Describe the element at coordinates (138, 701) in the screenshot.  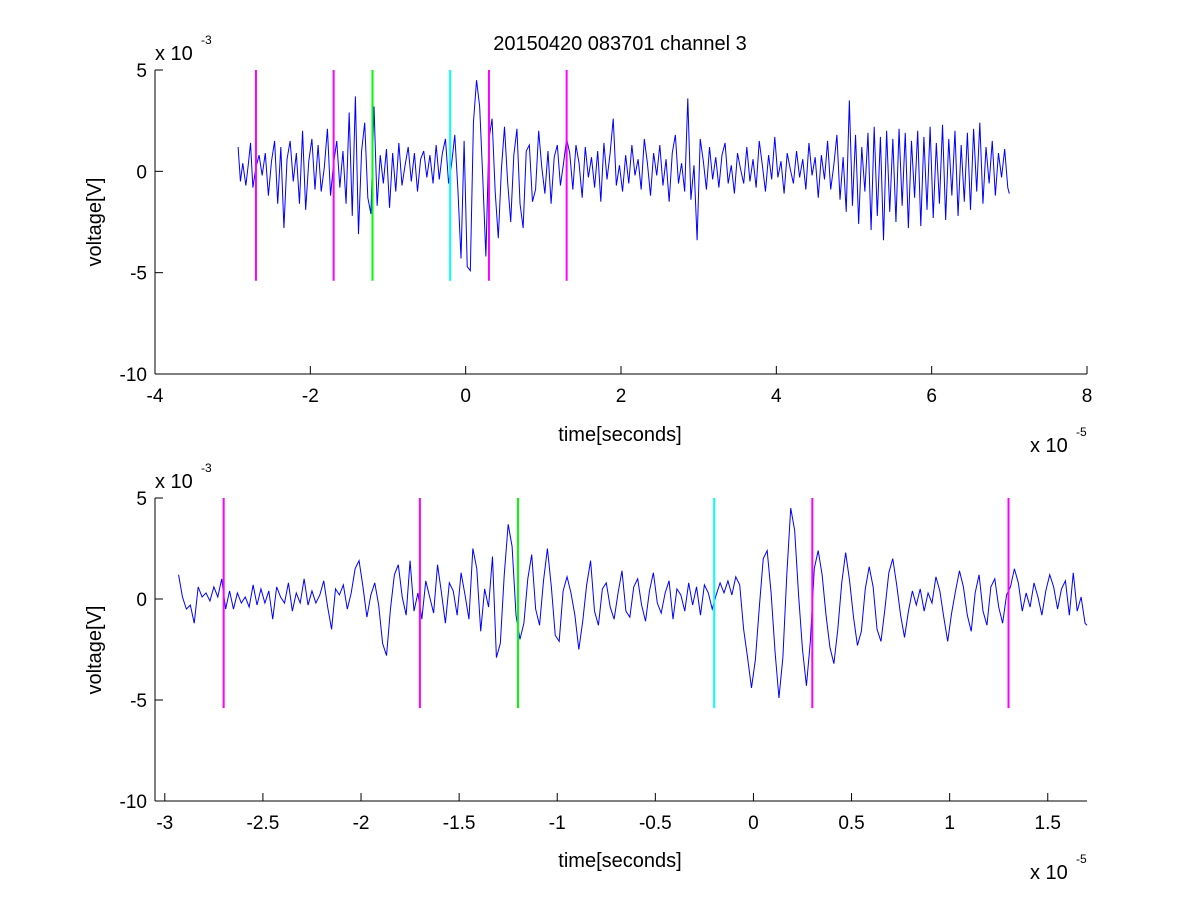
I see `bottom-y-tick-label: -5` at that location.